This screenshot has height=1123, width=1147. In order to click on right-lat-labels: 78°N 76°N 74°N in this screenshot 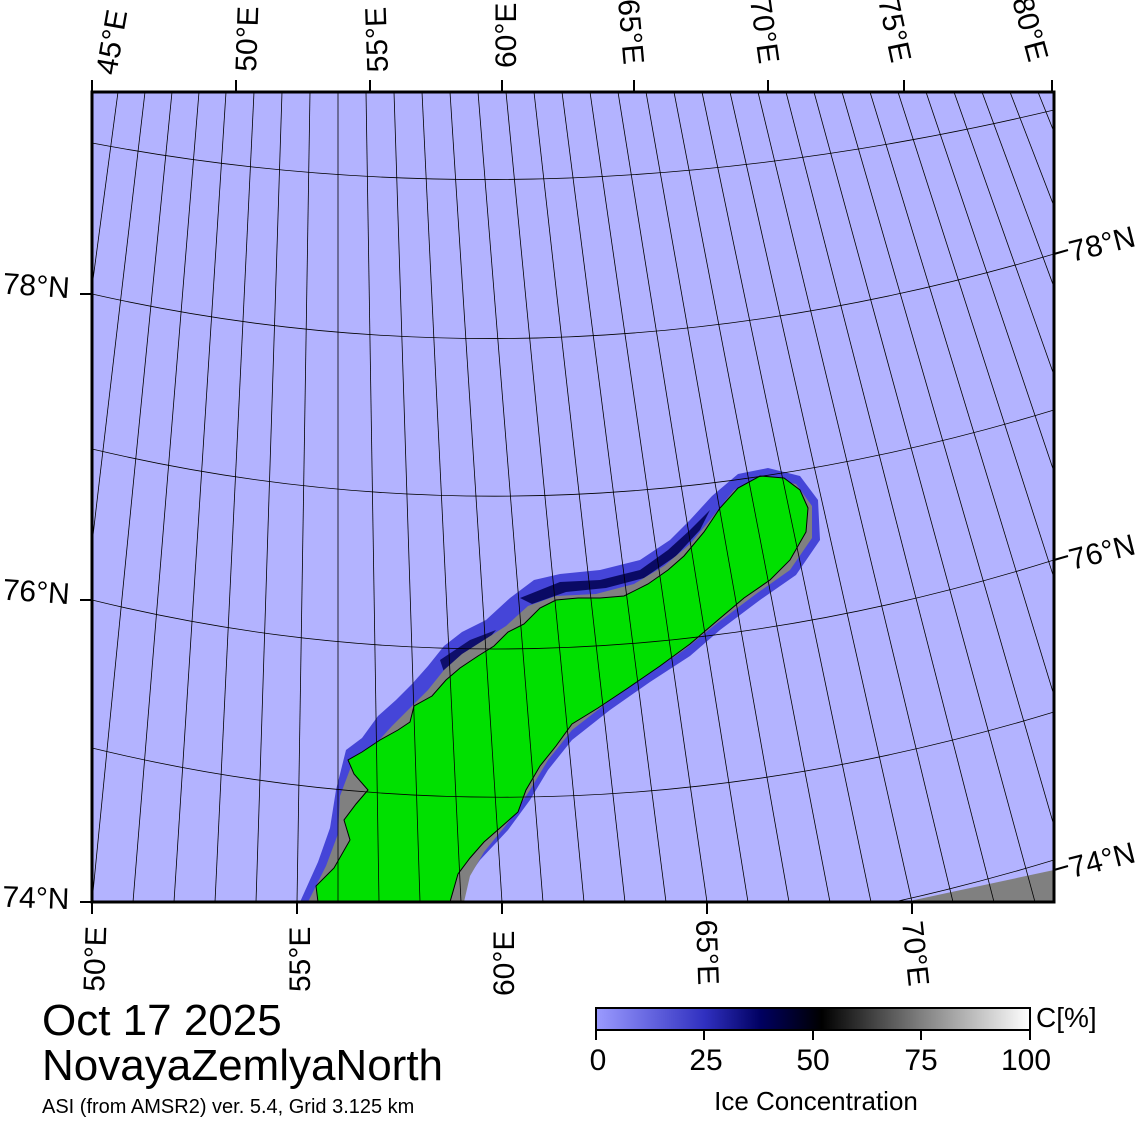, I will do `click(1102, 553)`.